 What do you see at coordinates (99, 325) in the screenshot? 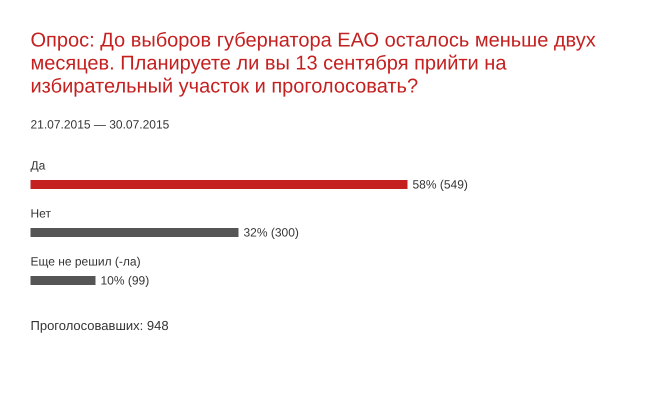
I see `text: Проголосовавших: 948` at bounding box center [99, 325].